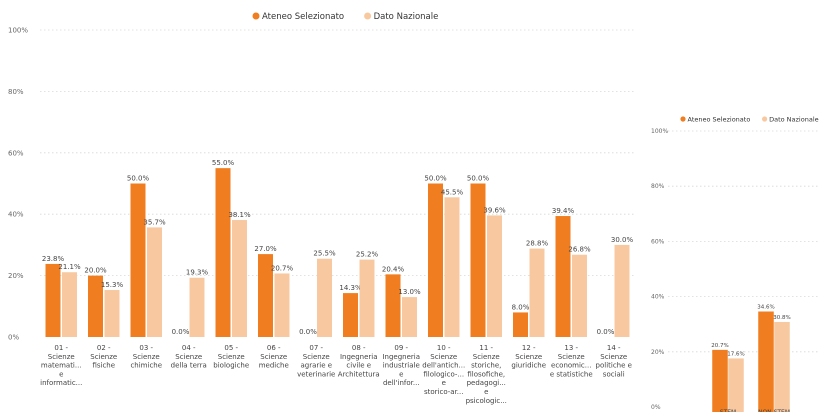  What do you see at coordinates (409, 292) in the screenshot?
I see `data-label: 13.0%` at bounding box center [409, 292].